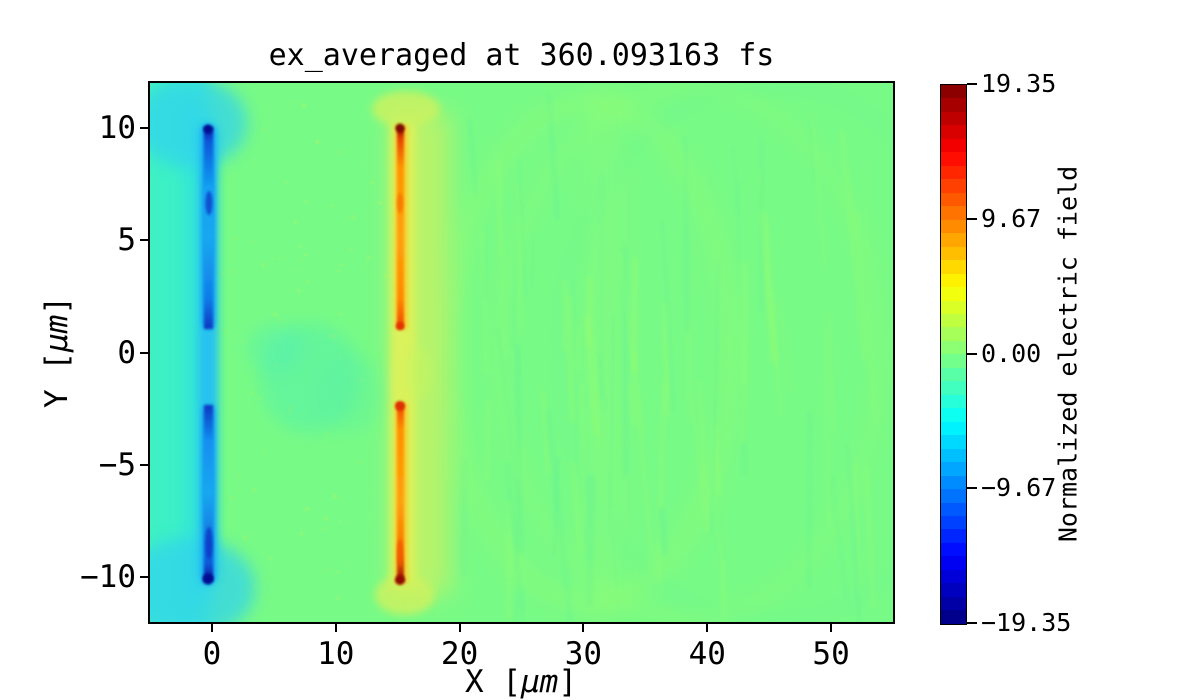  I want to click on y-tick-label: 10, so click(117, 127).